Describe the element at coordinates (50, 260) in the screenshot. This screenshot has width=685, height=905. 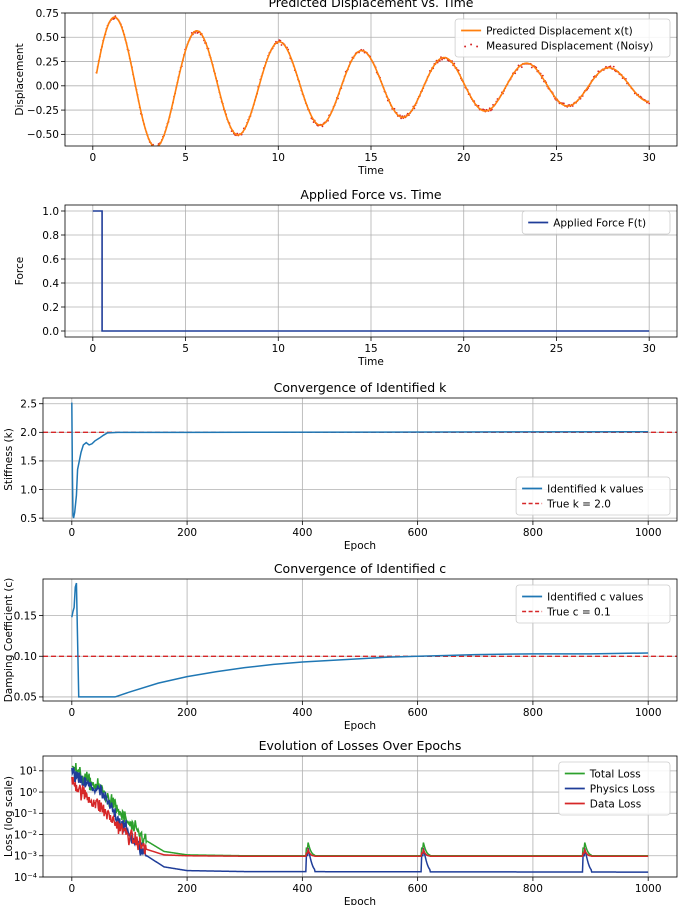
I see `y-tick-label: 0.6` at that location.